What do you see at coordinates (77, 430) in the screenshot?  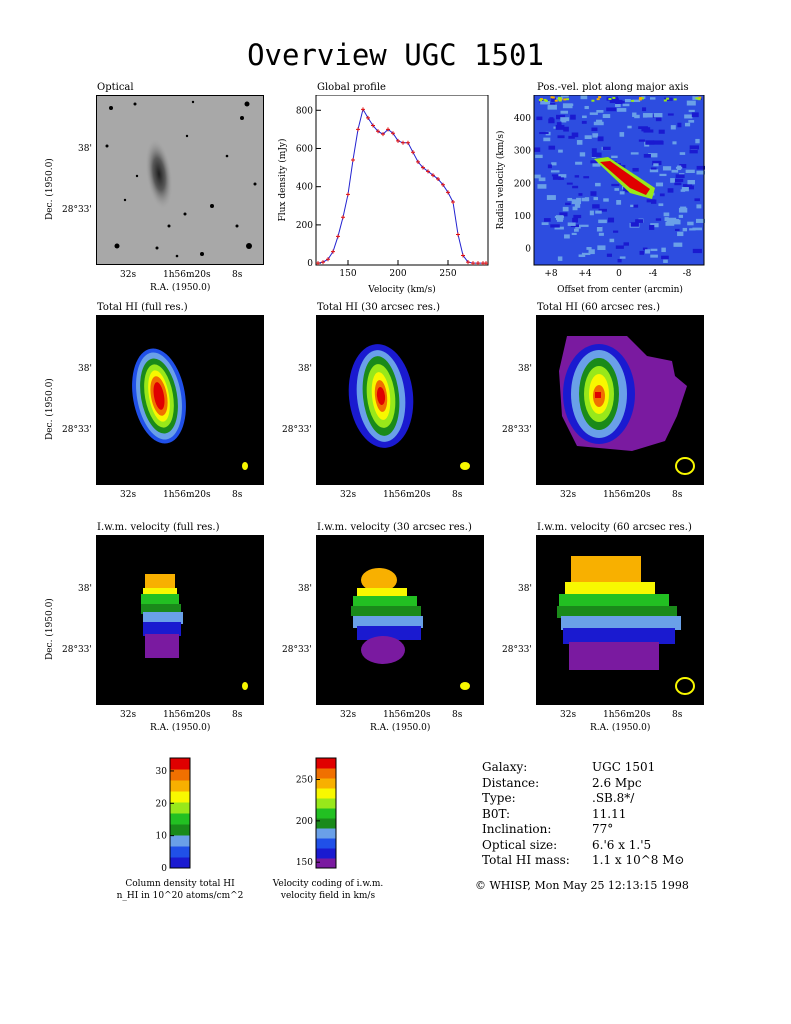 I see `dec-tick-28-33-r2: 28°33'` at bounding box center [77, 430].